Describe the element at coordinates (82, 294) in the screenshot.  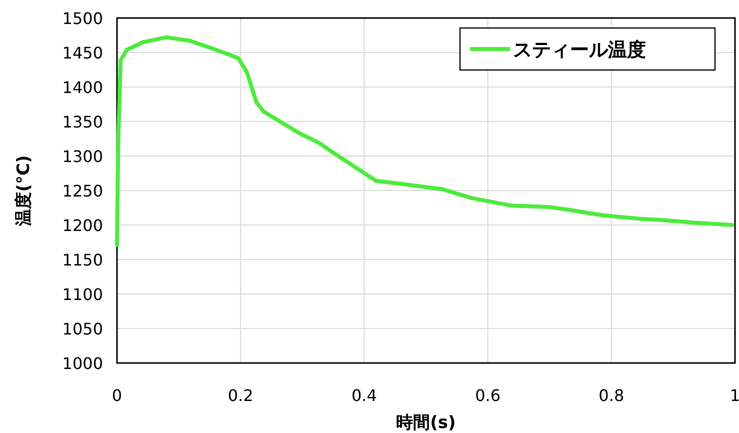
I see `y-tick-label: 1100` at that location.